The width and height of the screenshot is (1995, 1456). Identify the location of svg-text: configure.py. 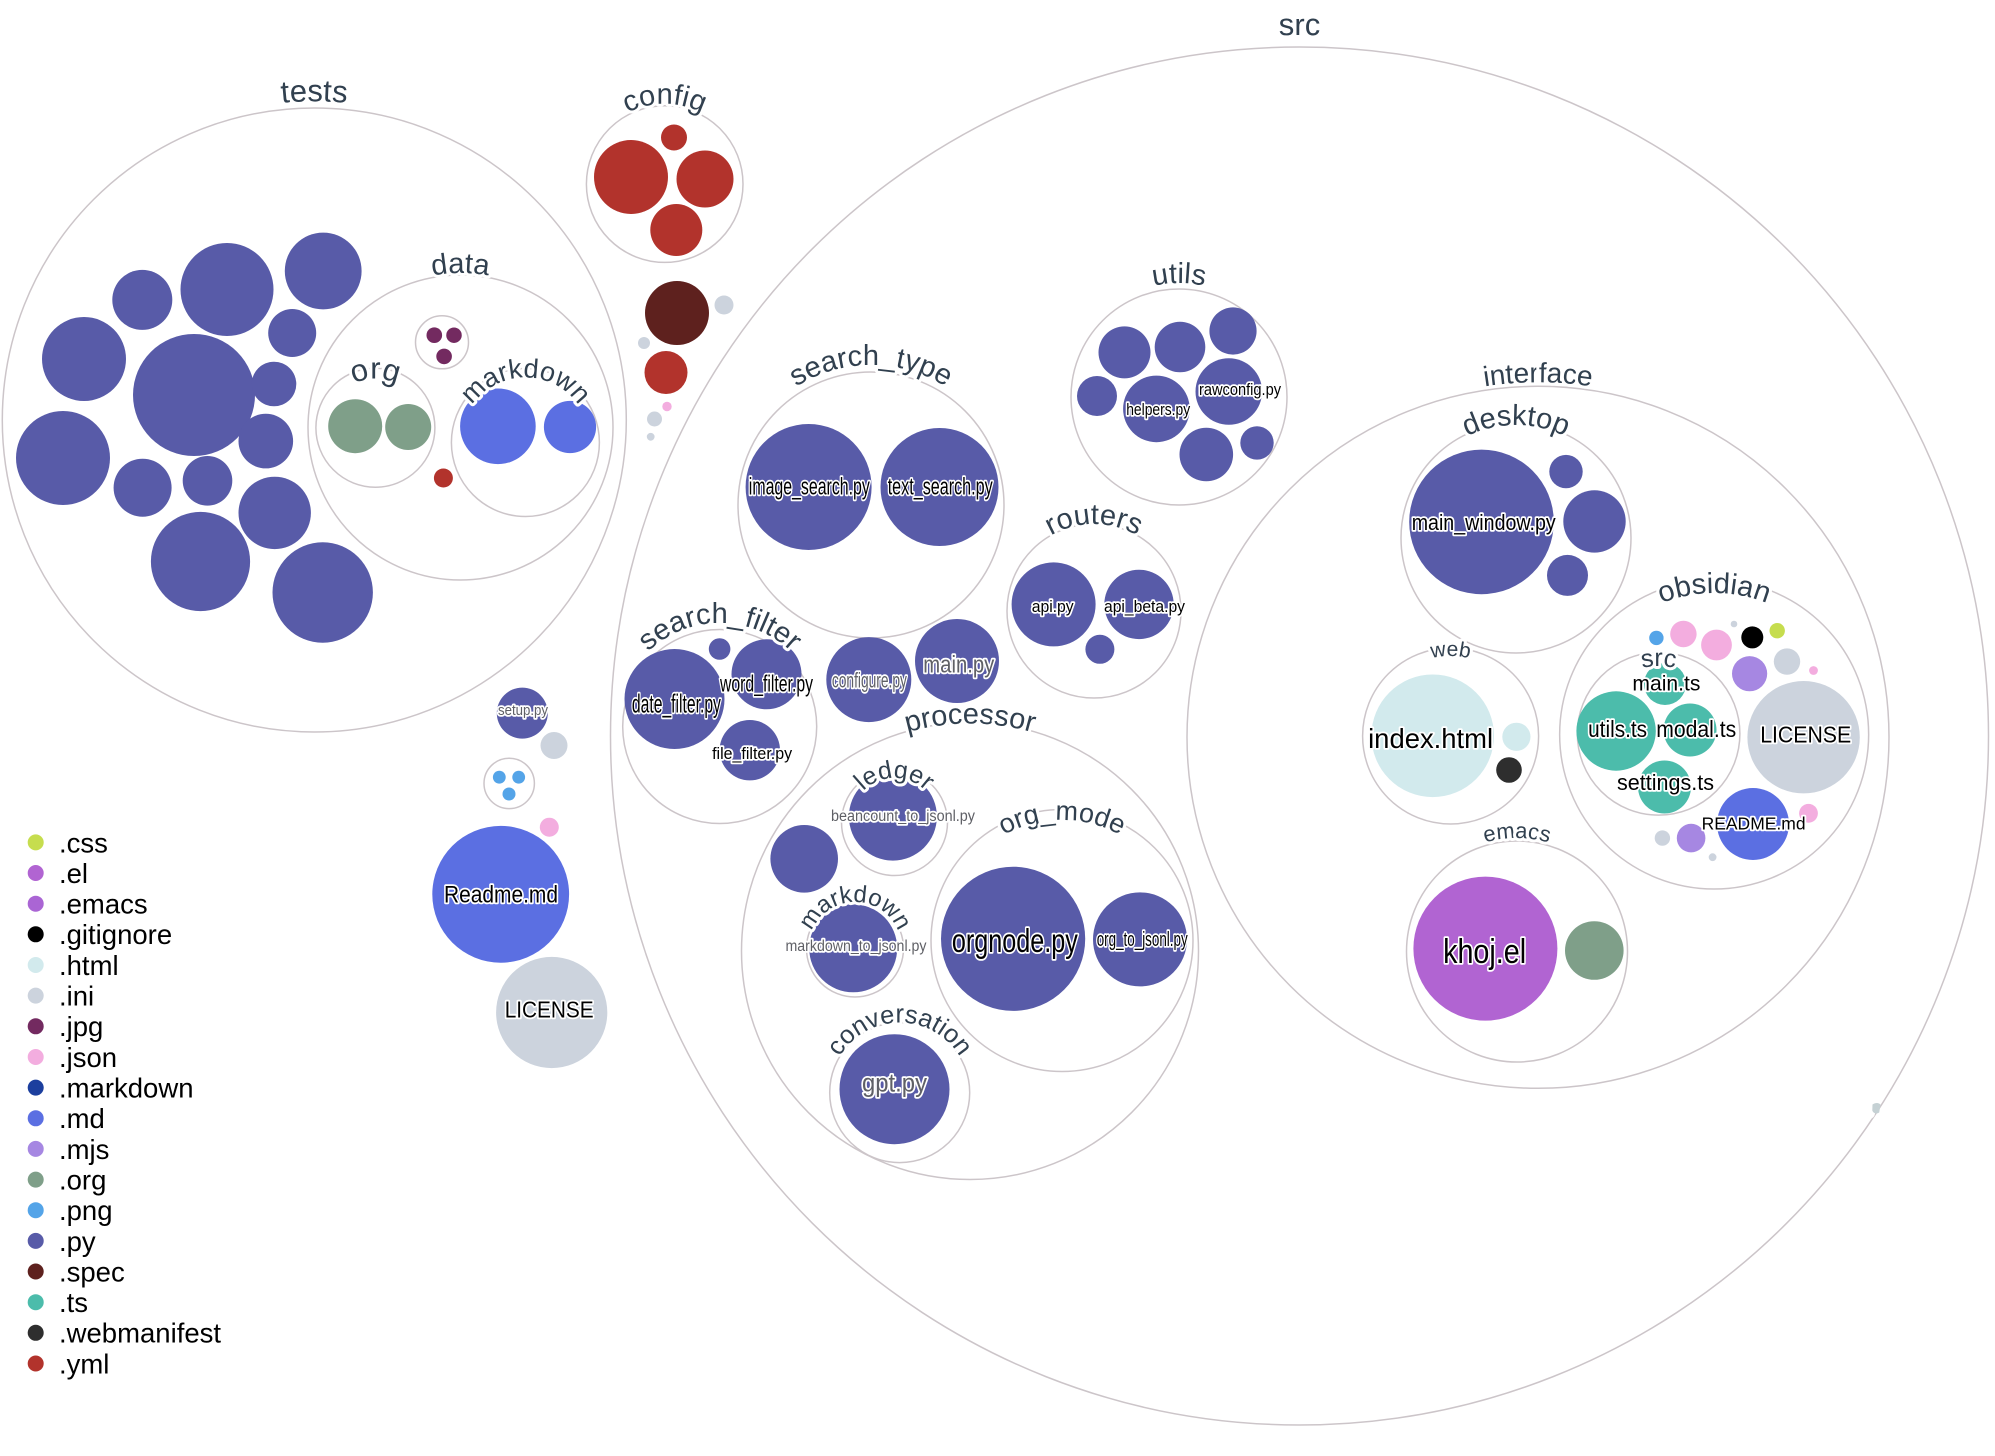
(869, 681).